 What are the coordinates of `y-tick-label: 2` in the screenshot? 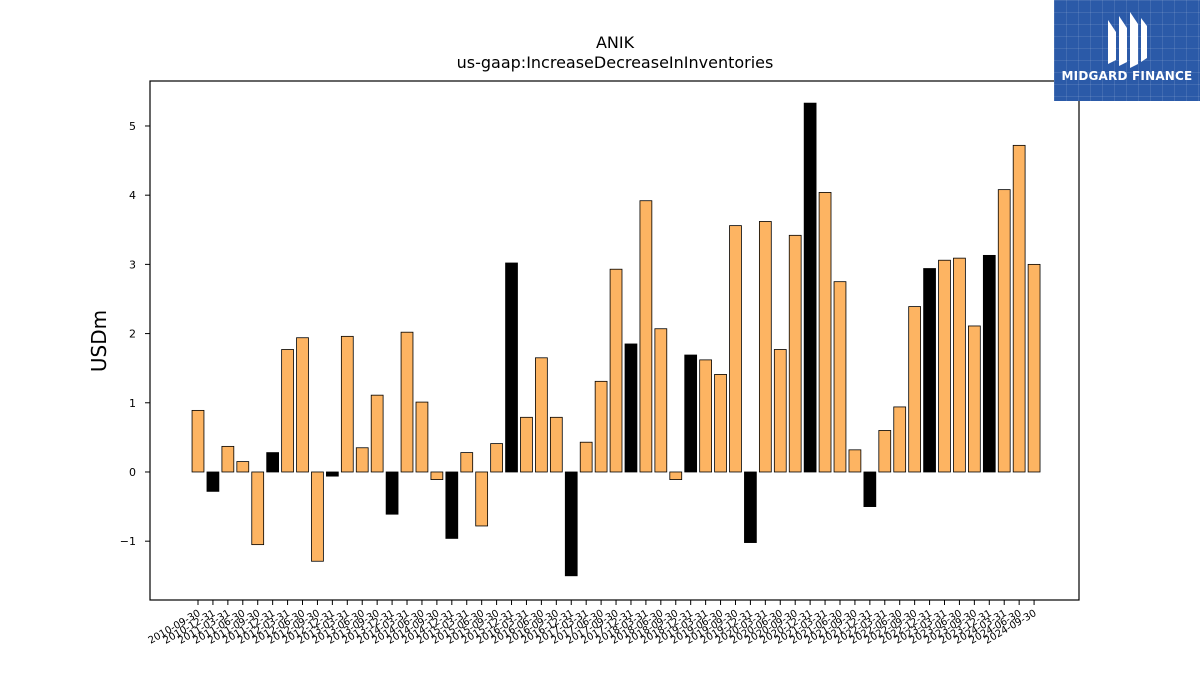 It's located at (132, 334).